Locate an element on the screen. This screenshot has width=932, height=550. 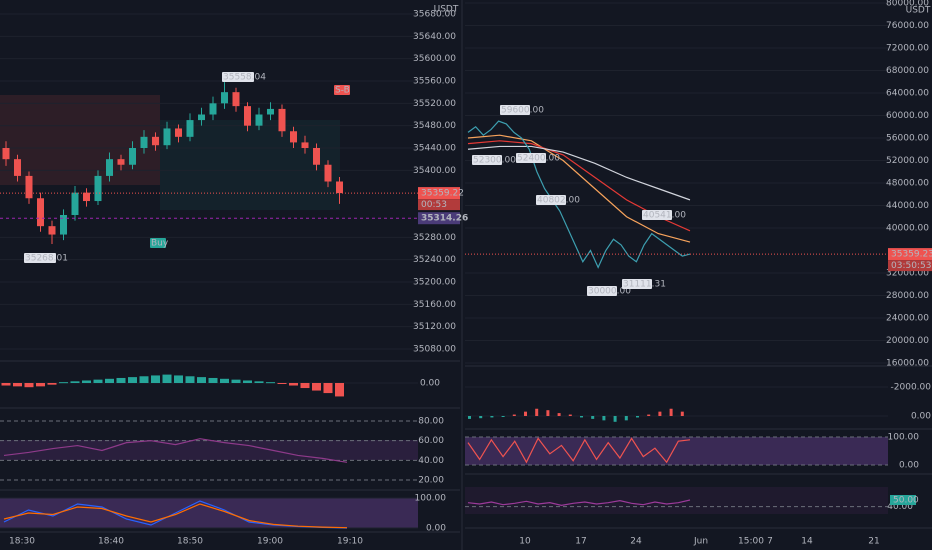
y-tick-label: 35440.00 is located at coordinates (434, 149).